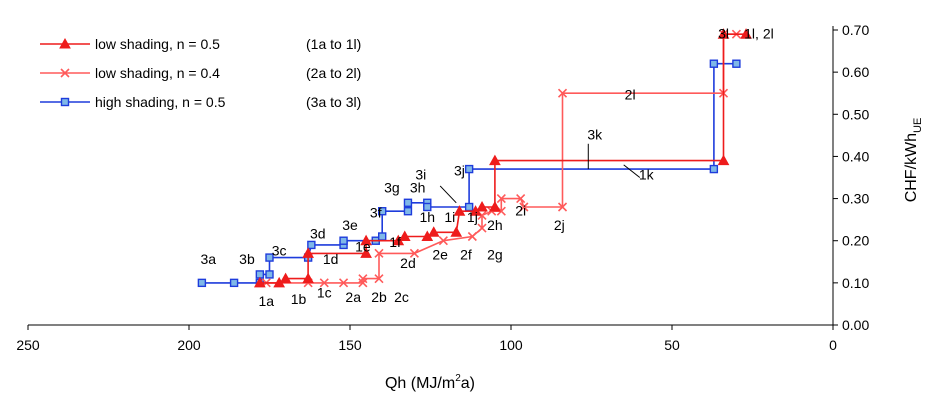  What do you see at coordinates (440, 255) in the screenshot?
I see `point-label: 2e` at bounding box center [440, 255].